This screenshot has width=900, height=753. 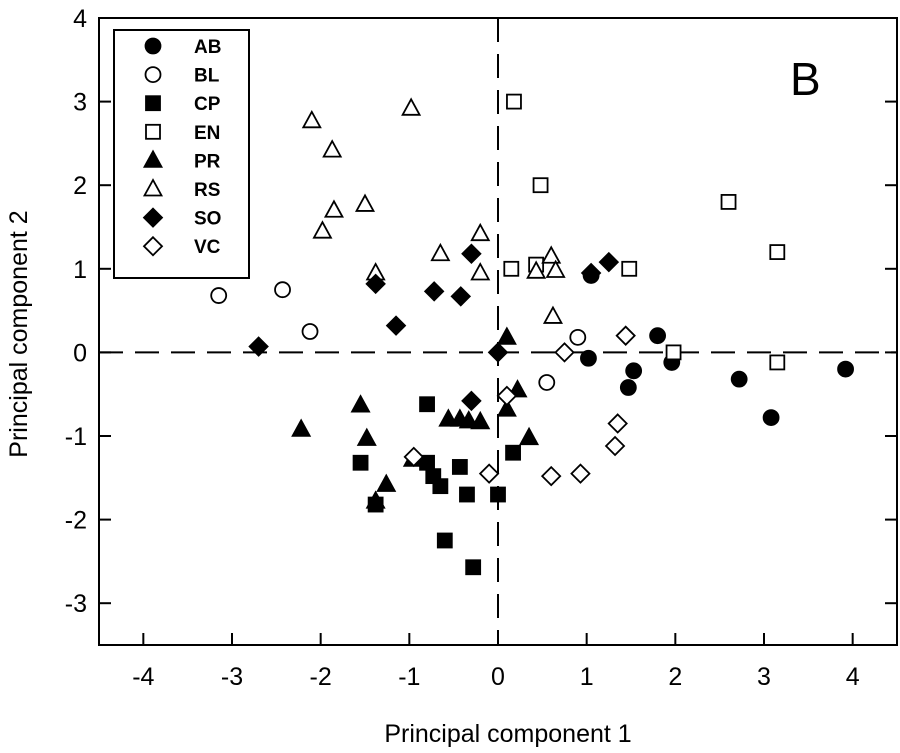 I want to click on y-tick-label: 1, so click(x=80, y=270).